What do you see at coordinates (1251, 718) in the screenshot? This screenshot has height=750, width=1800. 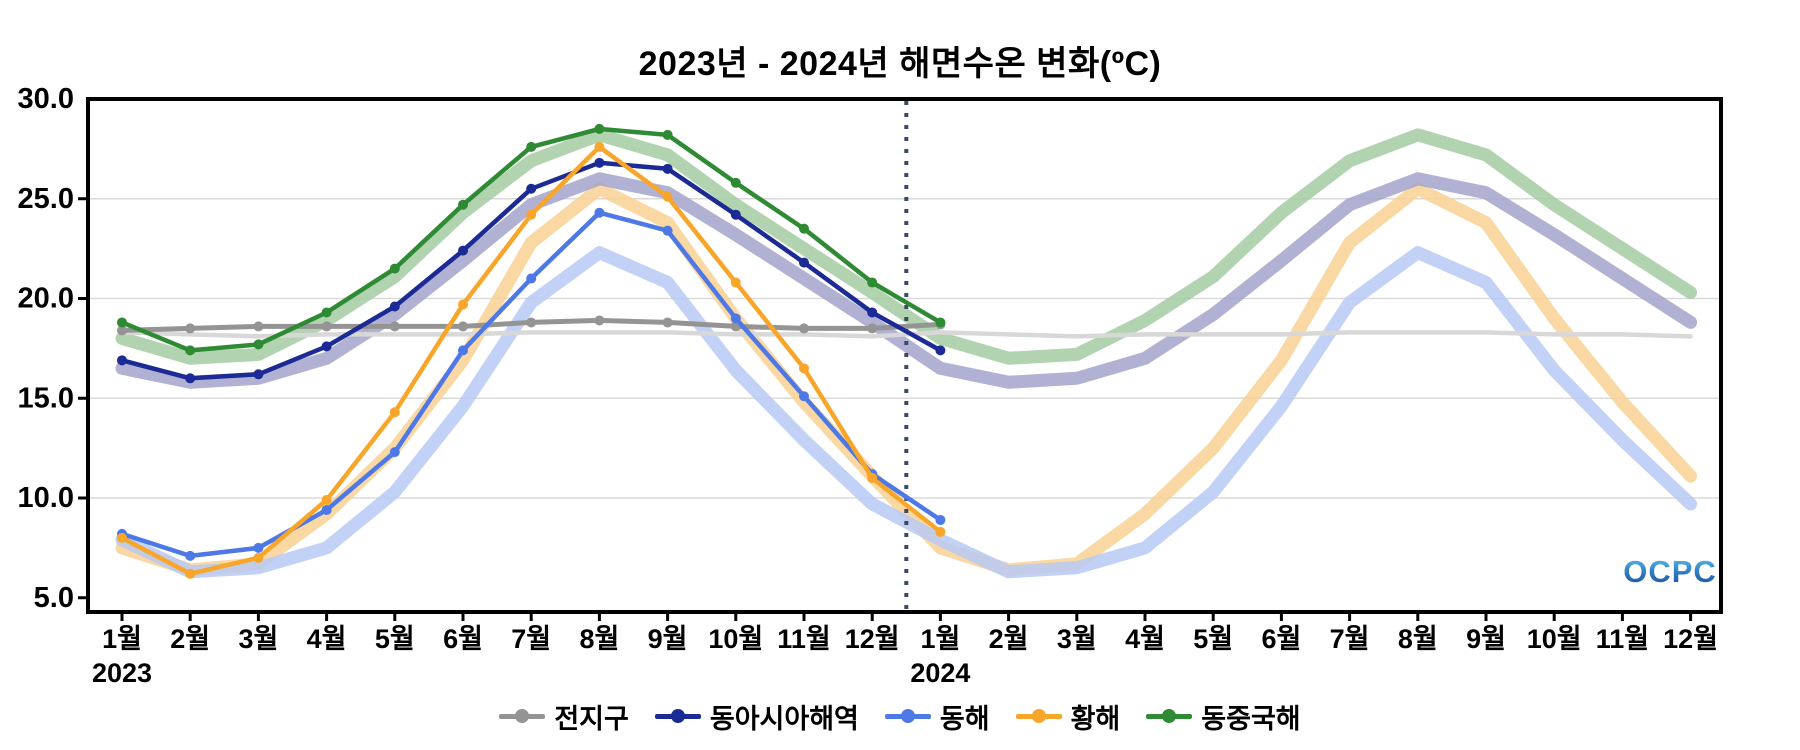 I see `legend-label: 동중국해` at bounding box center [1251, 718].